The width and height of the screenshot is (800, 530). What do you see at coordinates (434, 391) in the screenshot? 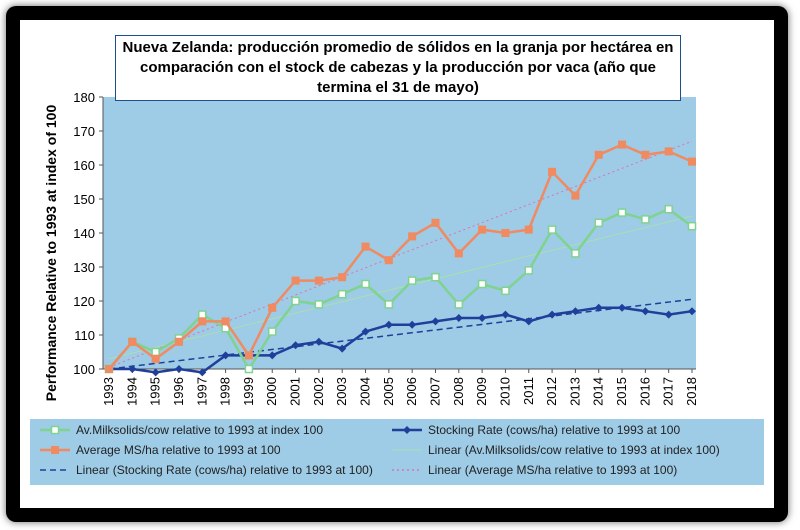
I see `x-tick-label: 2007` at bounding box center [434, 391].